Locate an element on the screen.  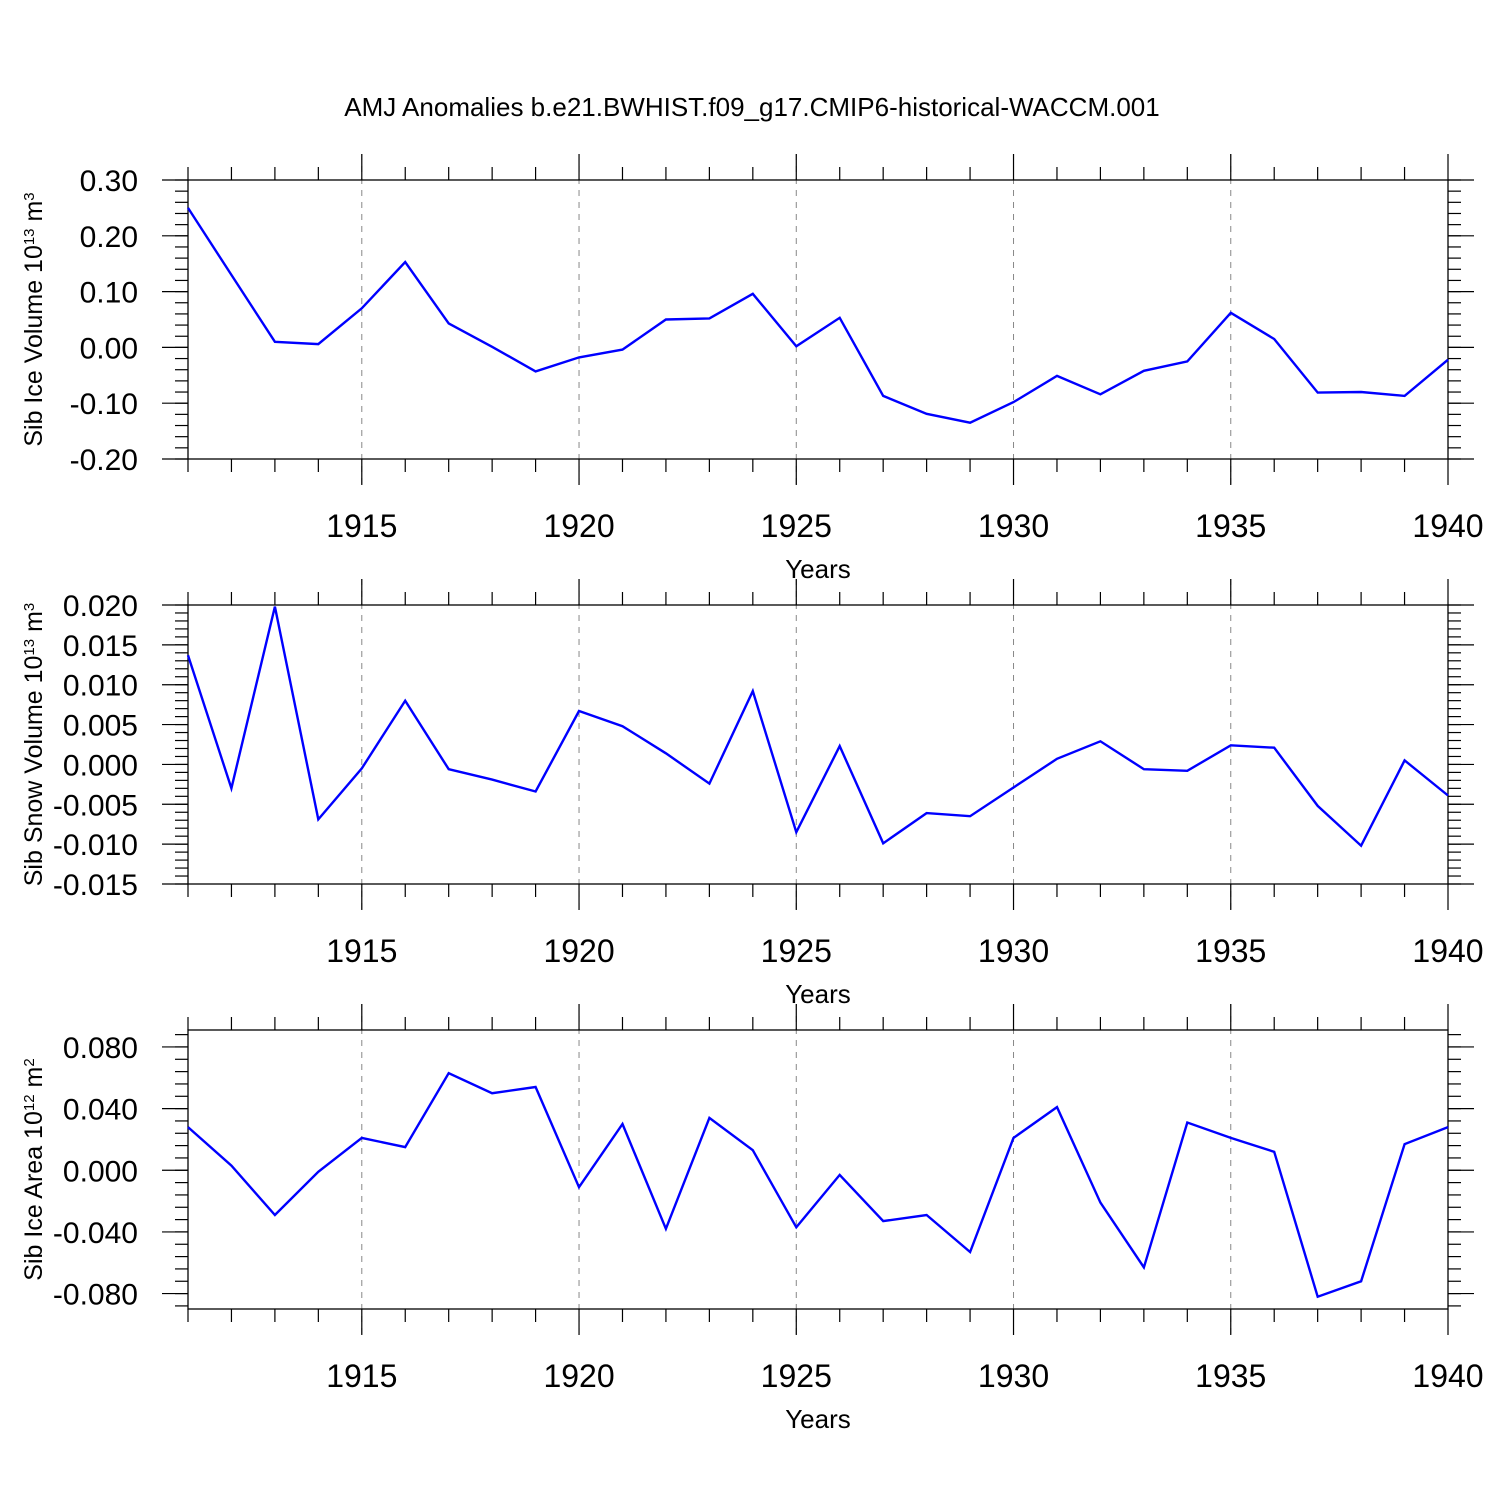
y-tick-label: 0.00 is located at coordinates (109, 348).